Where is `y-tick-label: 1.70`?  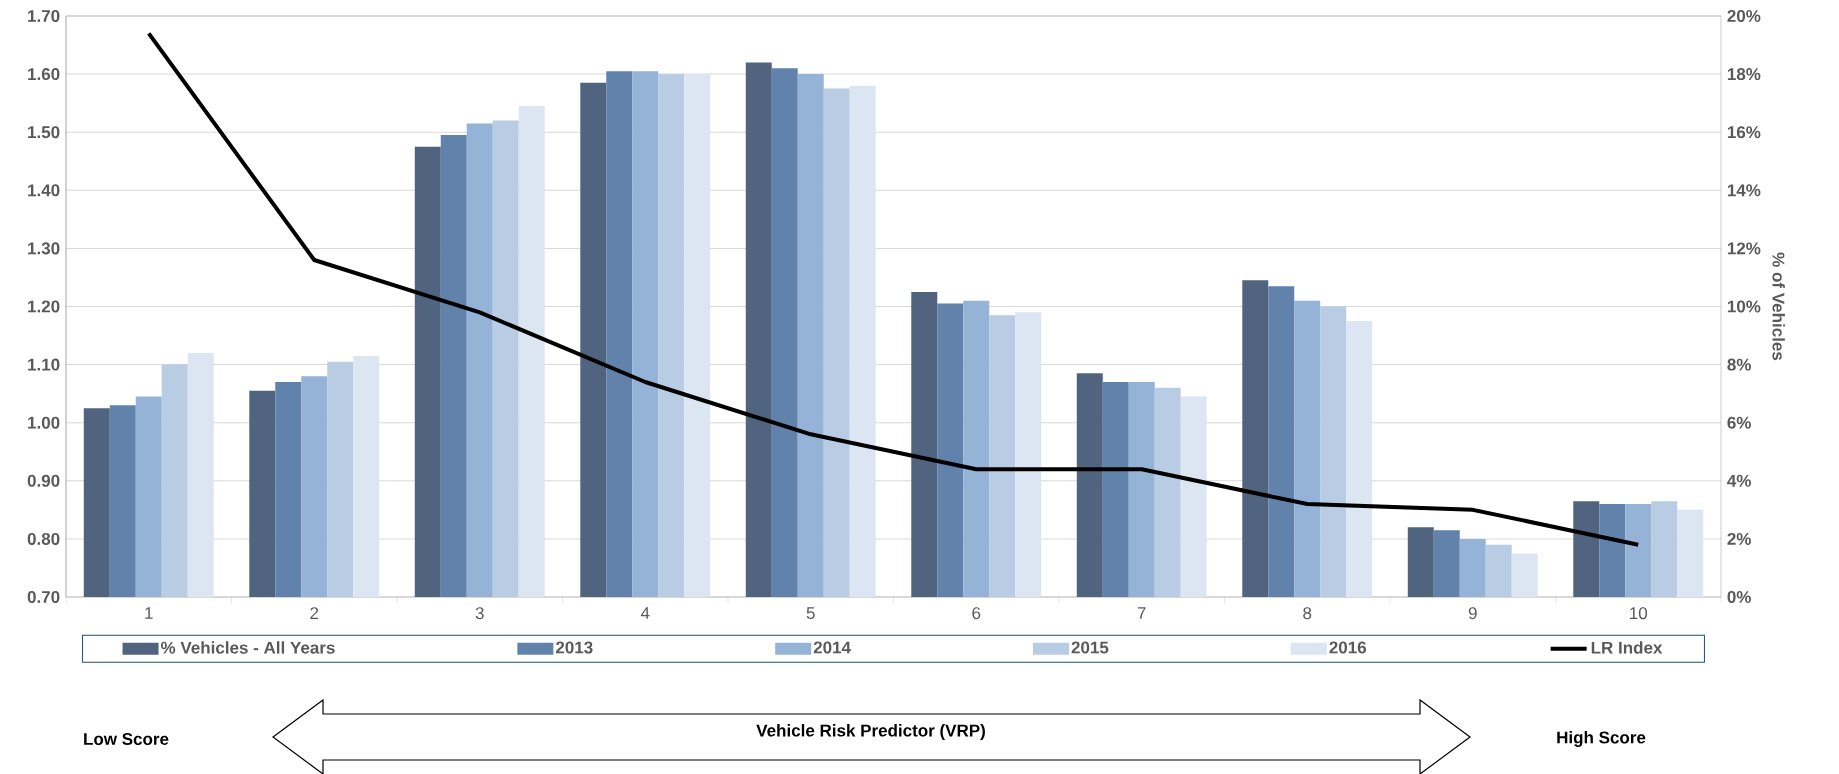
y-tick-label: 1.70 is located at coordinates (44, 16).